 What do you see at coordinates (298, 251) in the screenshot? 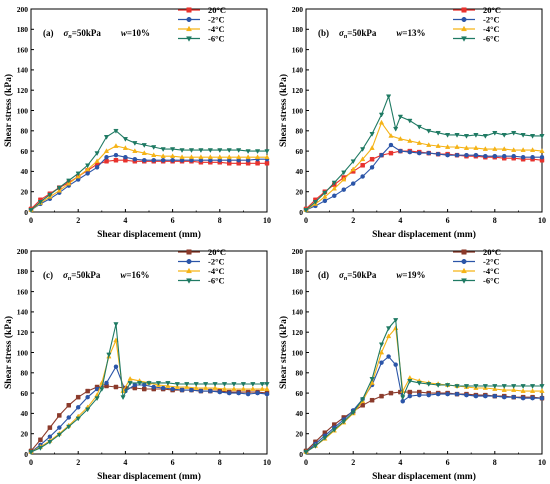
I see `y-tick-label: 200` at bounding box center [298, 251].